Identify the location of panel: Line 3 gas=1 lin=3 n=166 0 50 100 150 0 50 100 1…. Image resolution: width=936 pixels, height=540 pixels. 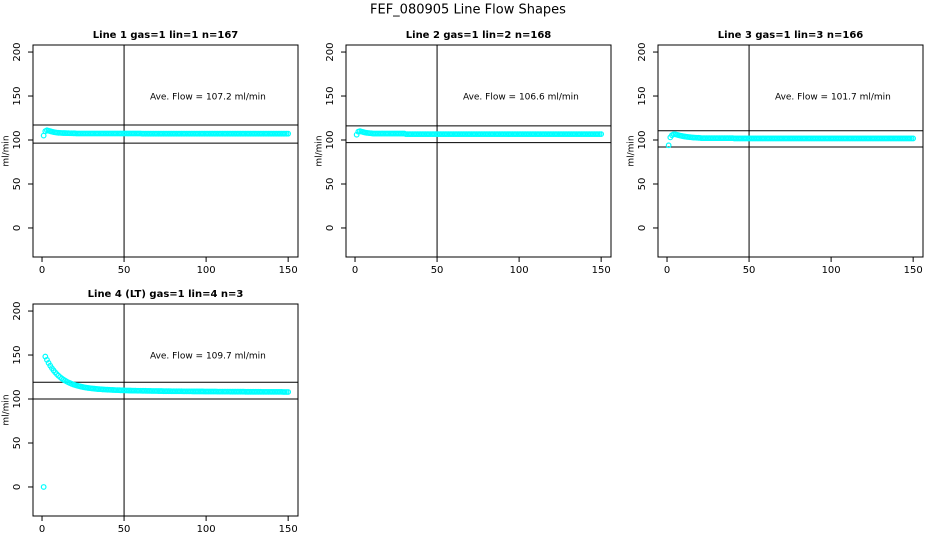
(775, 153).